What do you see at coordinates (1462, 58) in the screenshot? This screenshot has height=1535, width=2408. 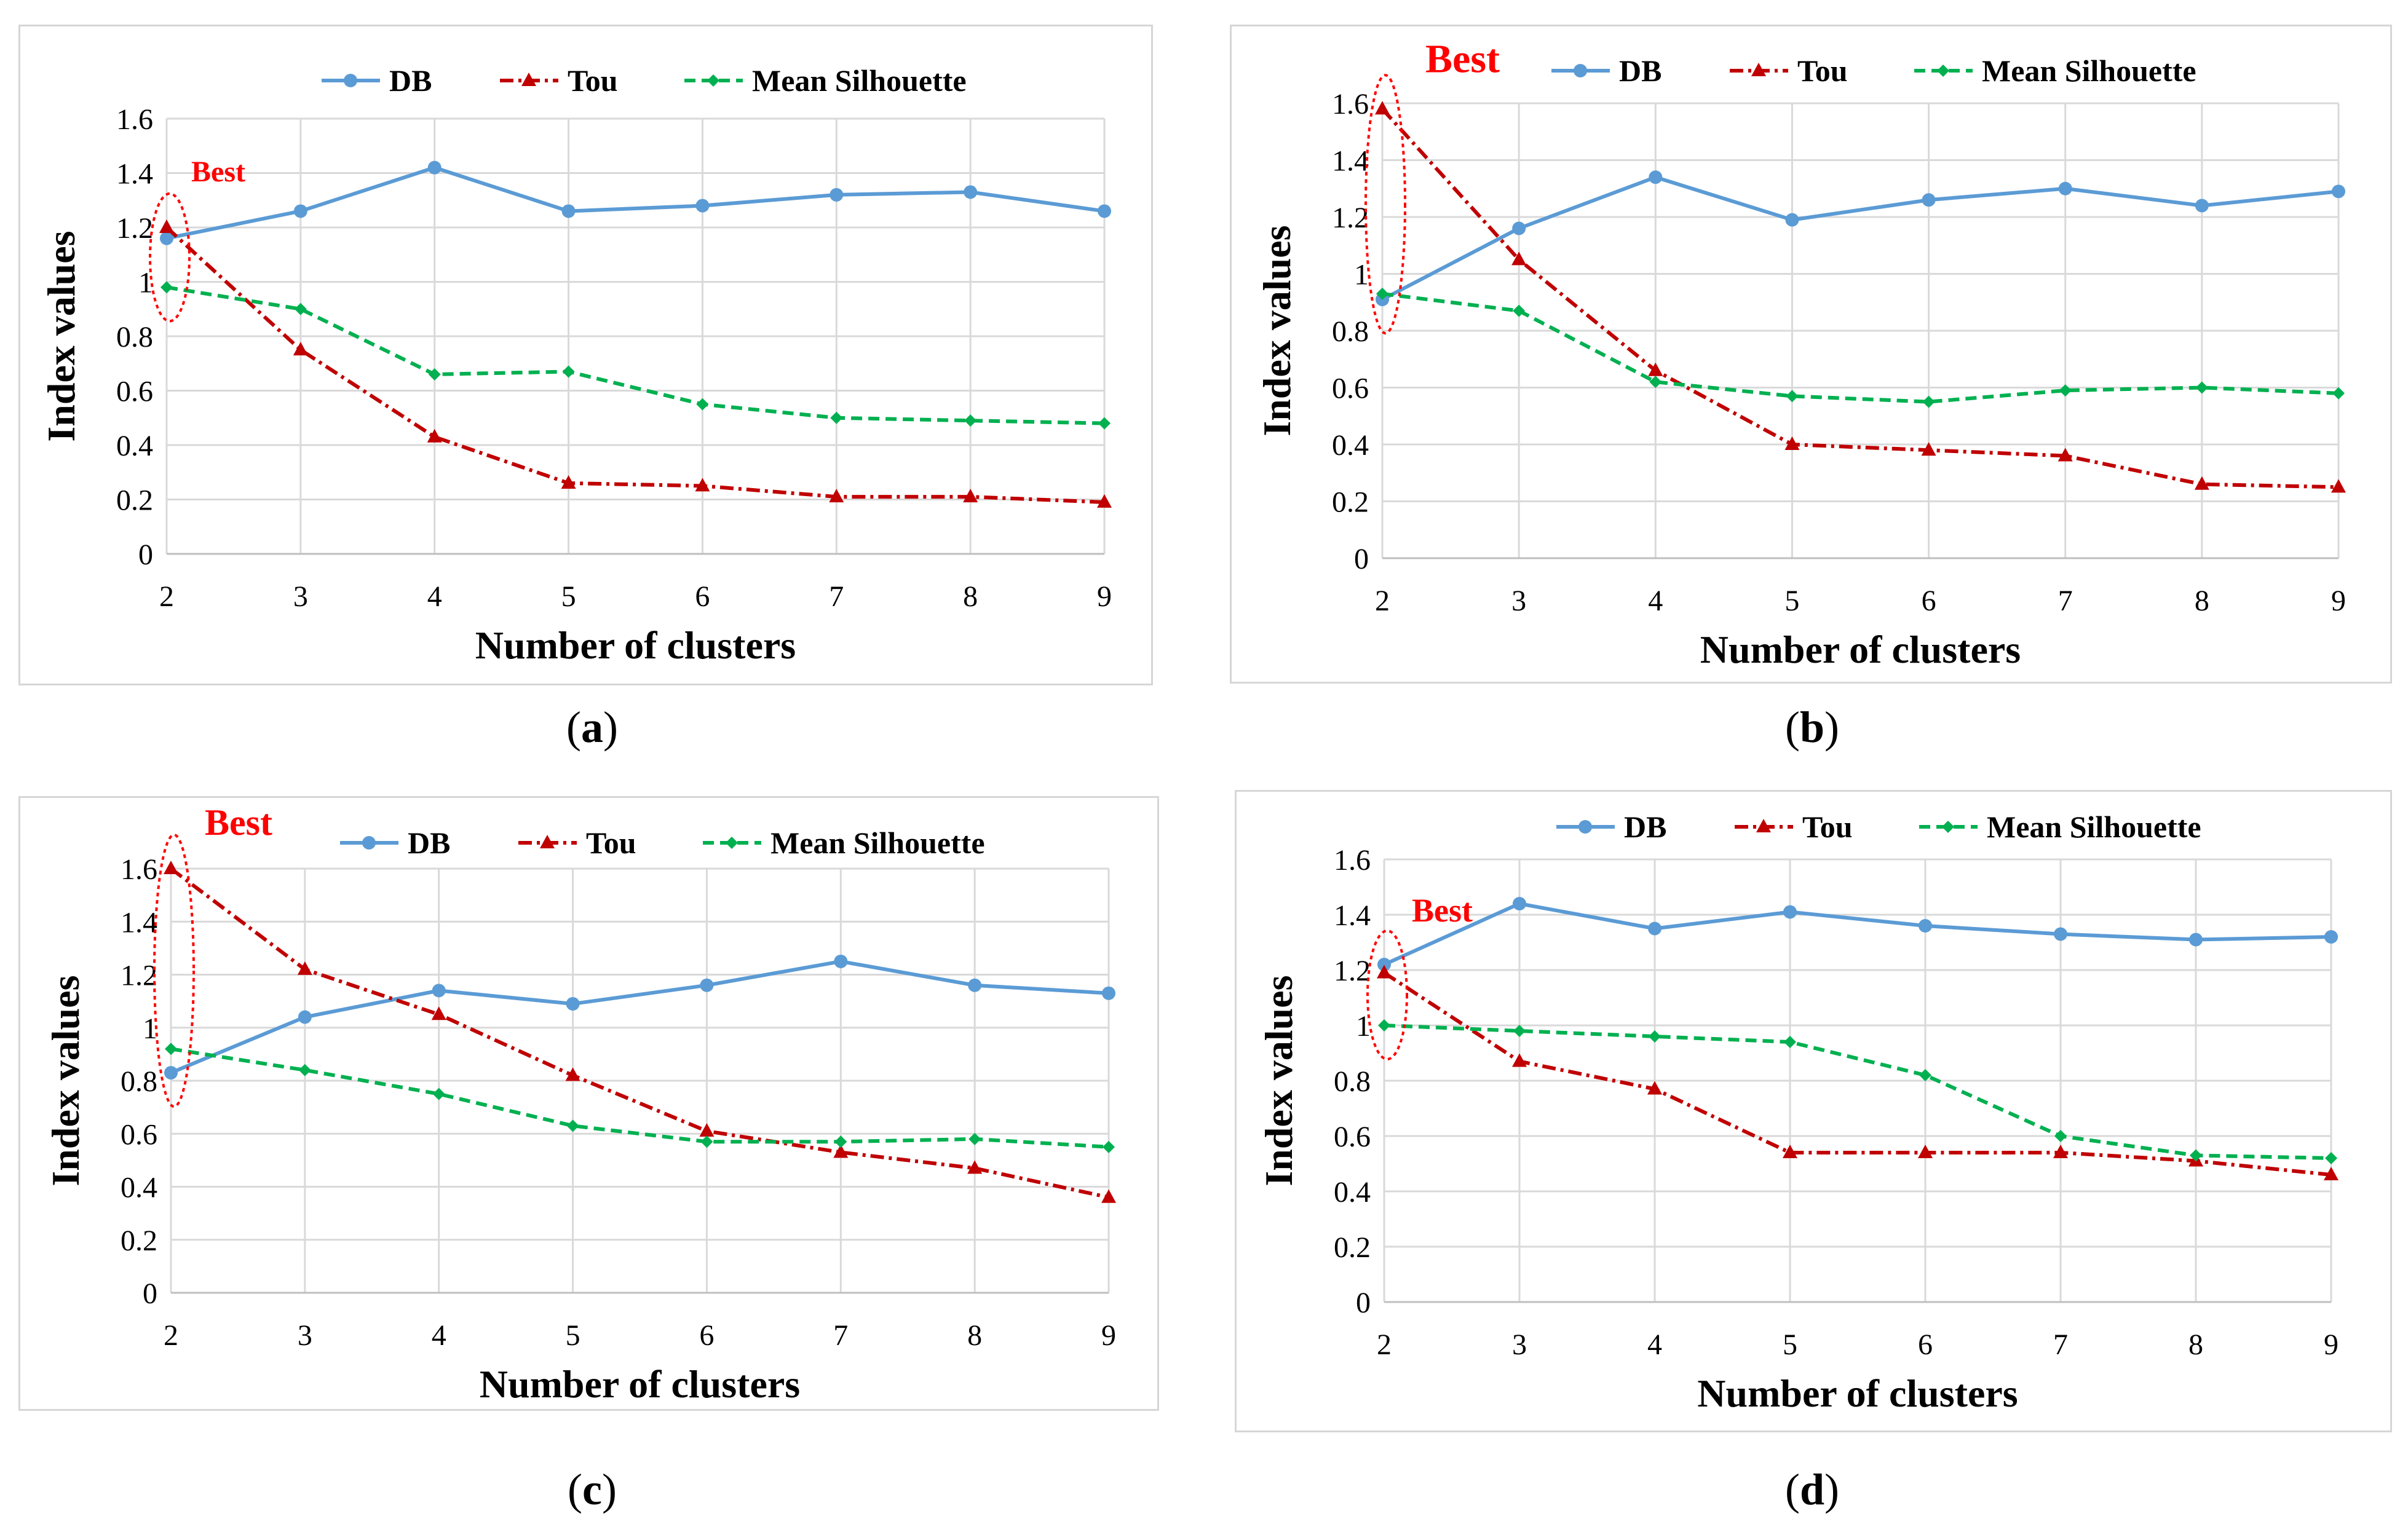 I see `best-annotation: Best` at bounding box center [1462, 58].